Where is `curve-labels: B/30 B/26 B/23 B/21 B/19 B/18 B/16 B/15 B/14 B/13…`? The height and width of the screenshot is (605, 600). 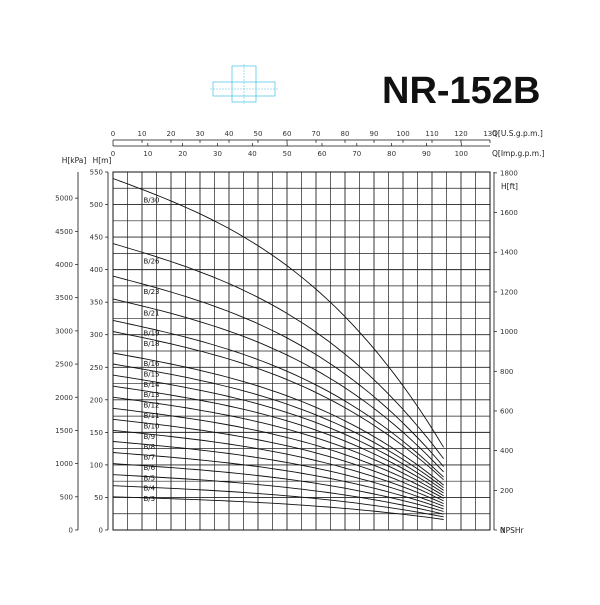
curve-labels: B/30 B/26 B/23 B/21 B/19 B/18 B/16 B/15 B/14 B/13… is located at coordinates (151, 350).